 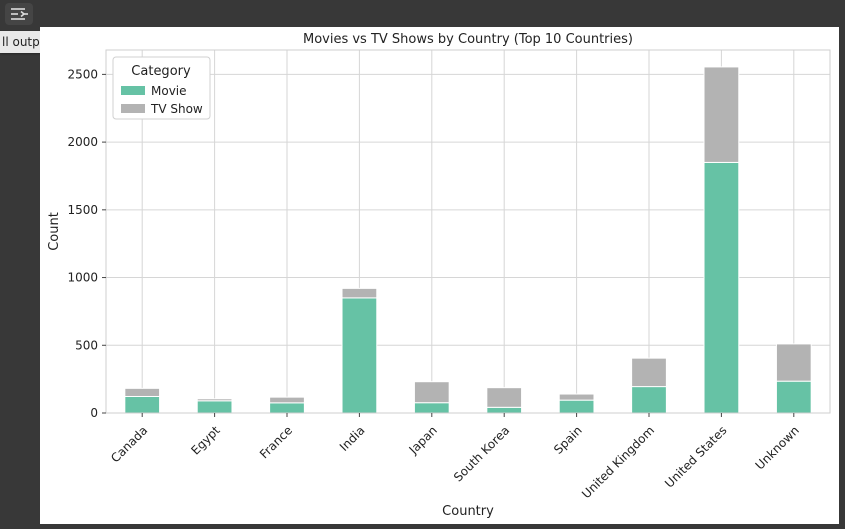 What do you see at coordinates (129, 444) in the screenshot?
I see `x-tick-label: Canada` at bounding box center [129, 444].